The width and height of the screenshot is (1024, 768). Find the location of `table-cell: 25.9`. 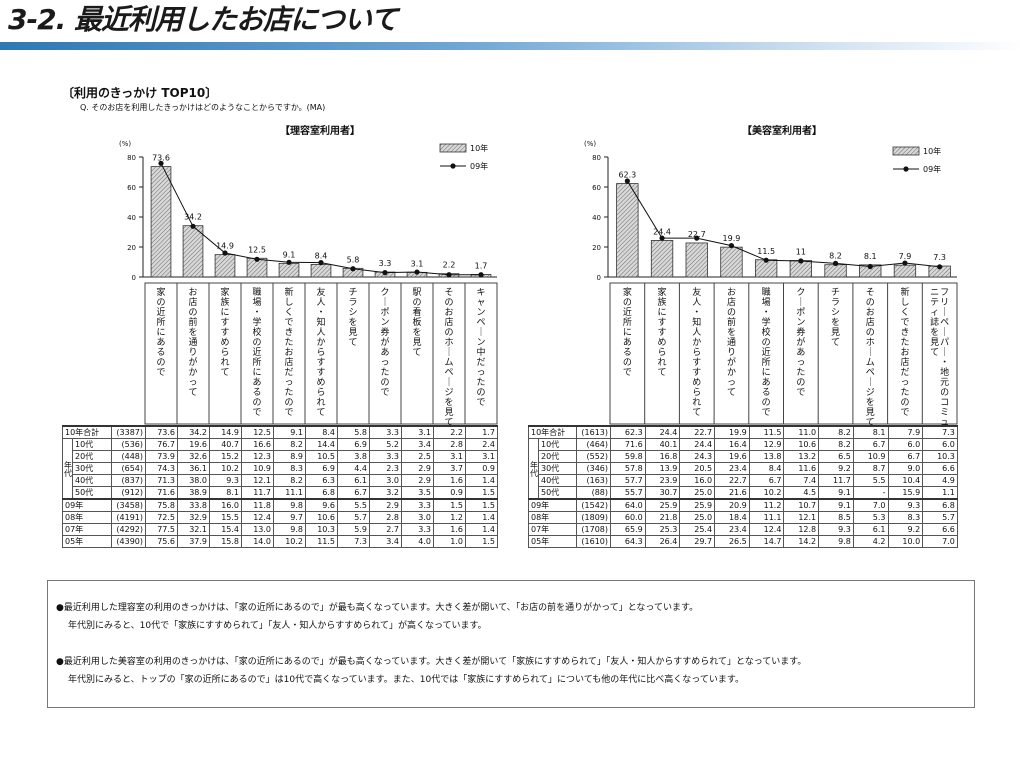

table-cell: 25.9 is located at coordinates (662, 505).